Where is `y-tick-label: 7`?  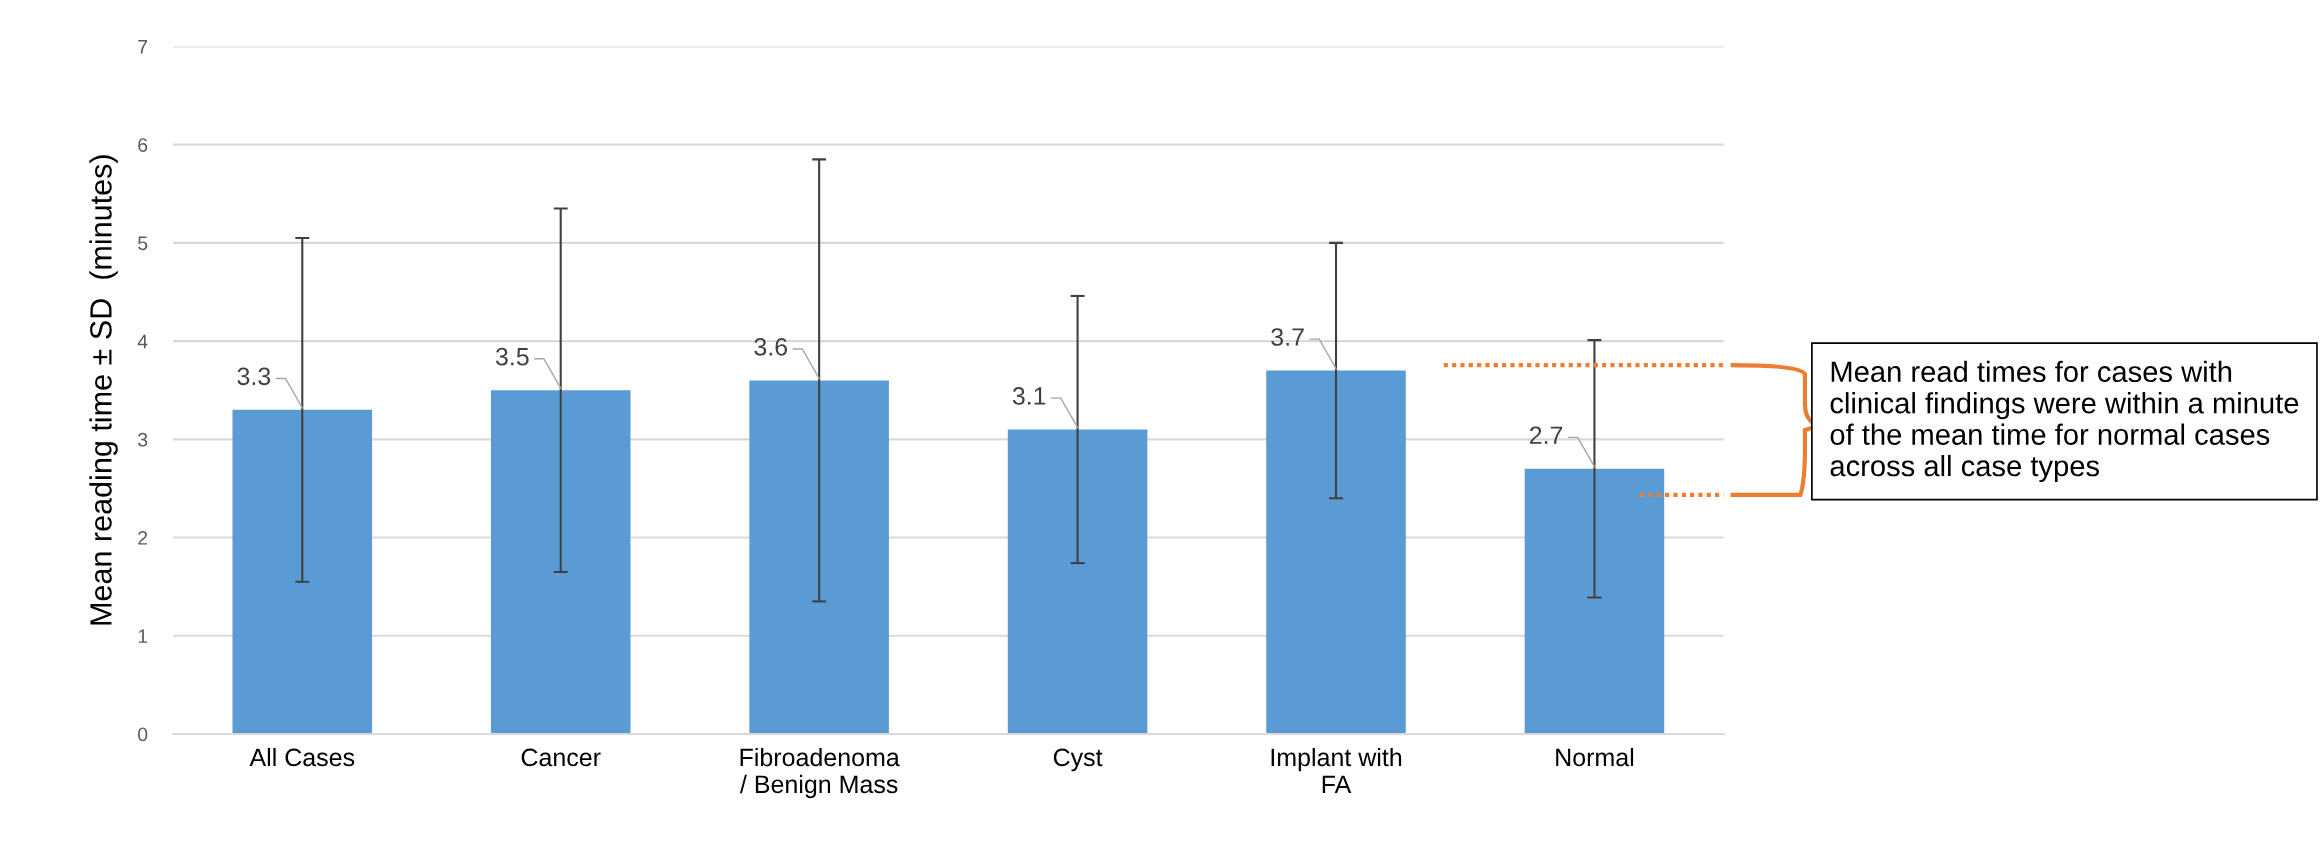 y-tick-label: 7 is located at coordinates (143, 47).